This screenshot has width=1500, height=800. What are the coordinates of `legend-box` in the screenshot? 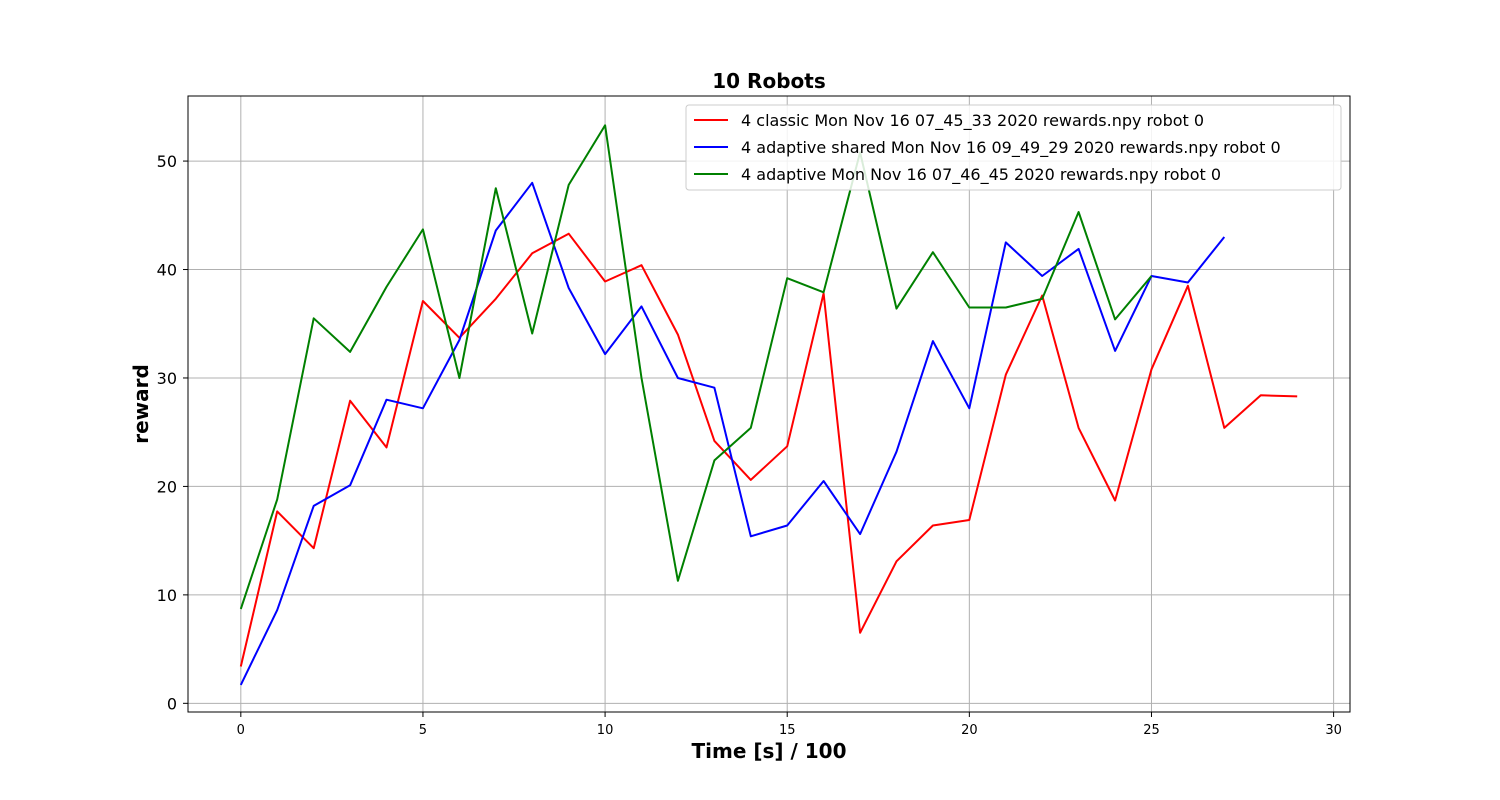 It's located at (1013, 147).